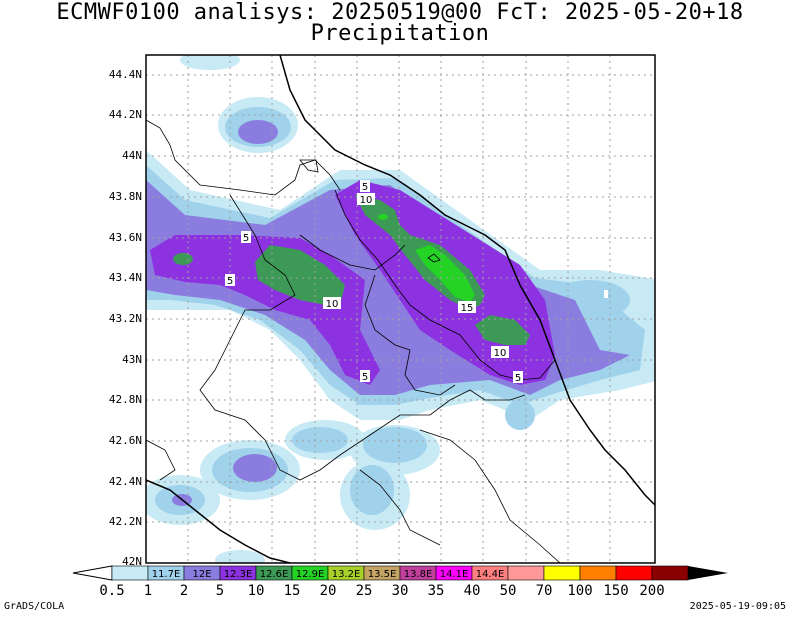 The image size is (800, 618). I want to click on colorbar-box-label: 12.6E, so click(274, 574).